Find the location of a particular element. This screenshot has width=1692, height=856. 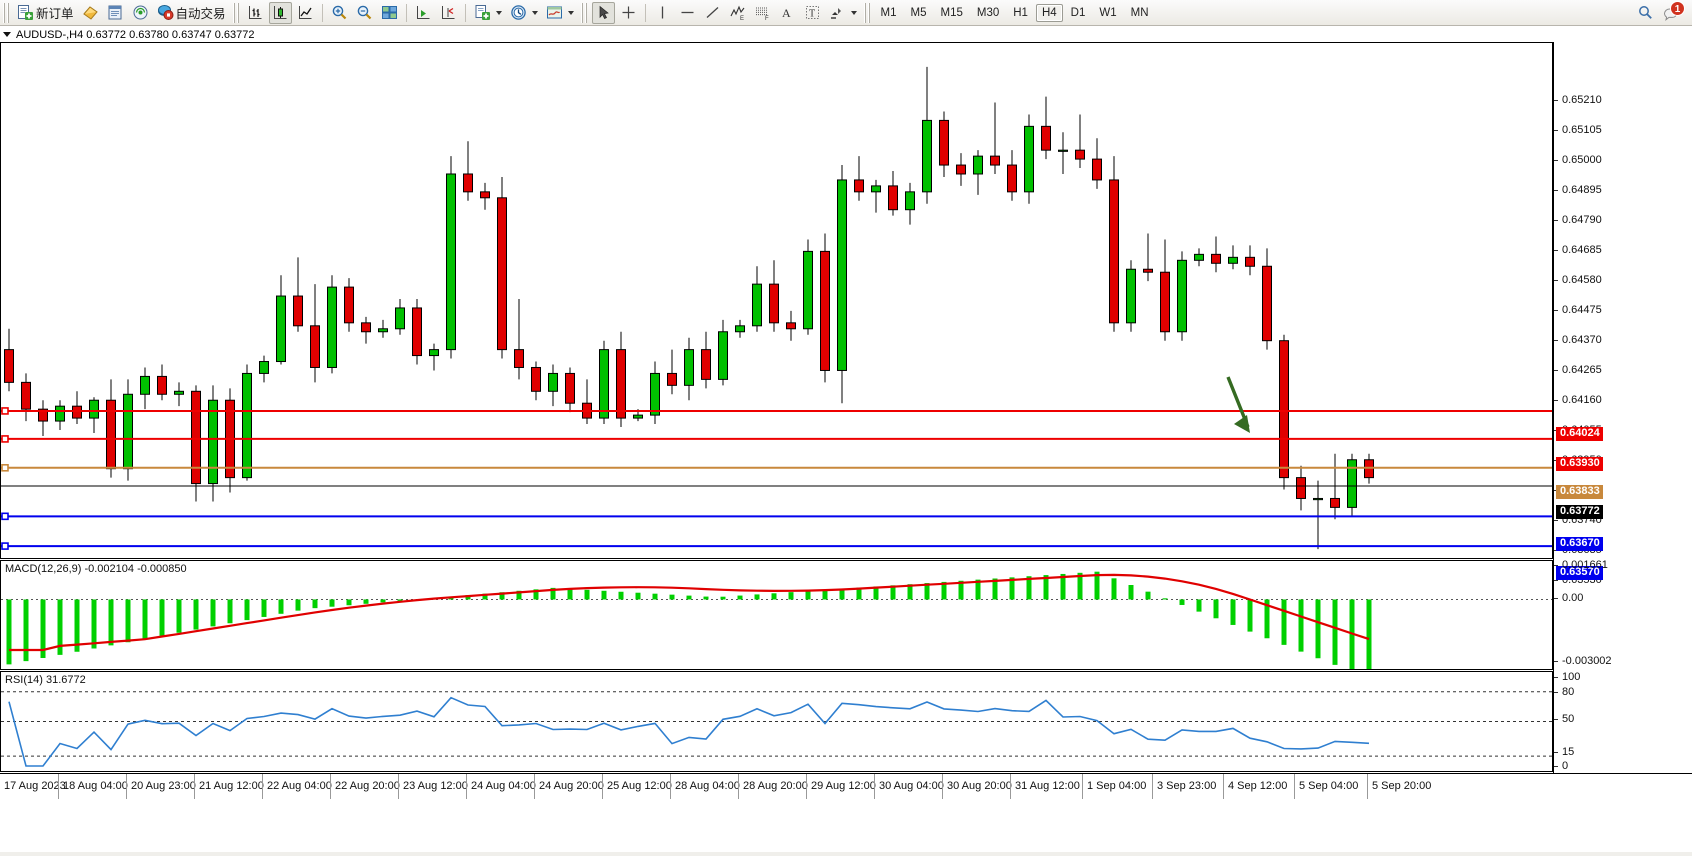

shapes-button is located at coordinates (837, 13).